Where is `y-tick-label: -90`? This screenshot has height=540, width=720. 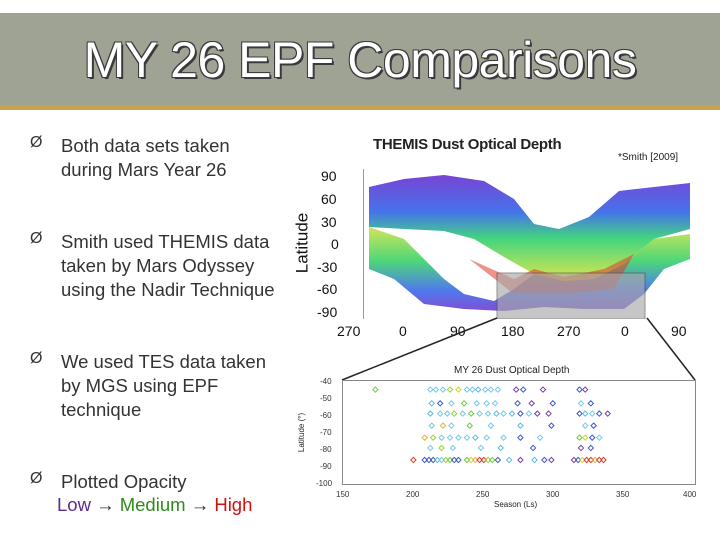 y-tick-label: -90 is located at coordinates (327, 312).